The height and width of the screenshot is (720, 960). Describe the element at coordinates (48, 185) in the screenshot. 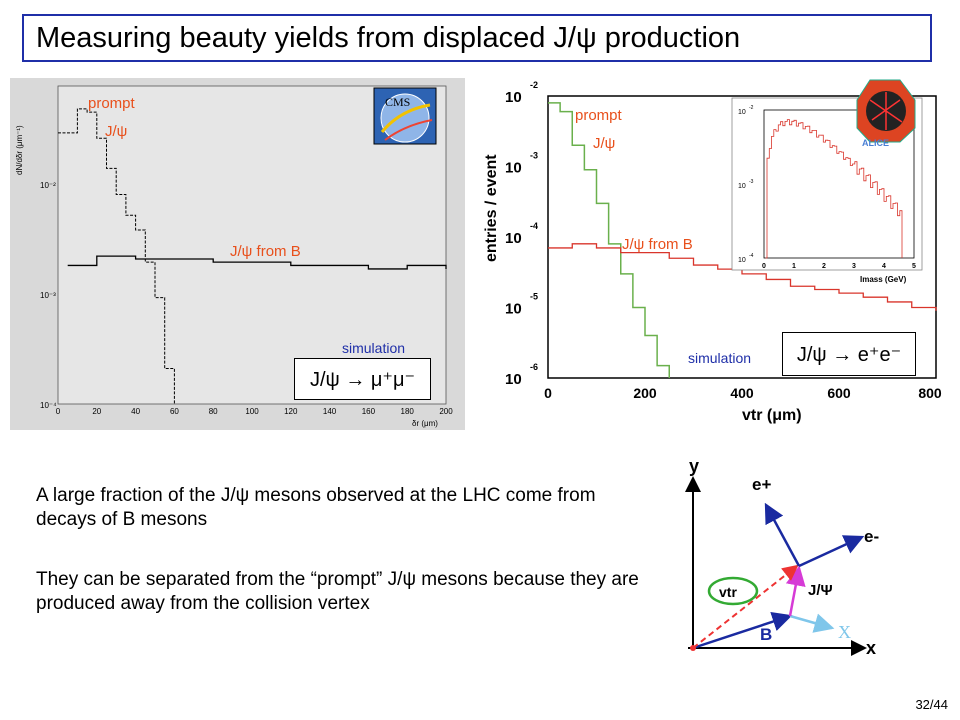

I see `left-ytick-1: 10⁻²` at that location.